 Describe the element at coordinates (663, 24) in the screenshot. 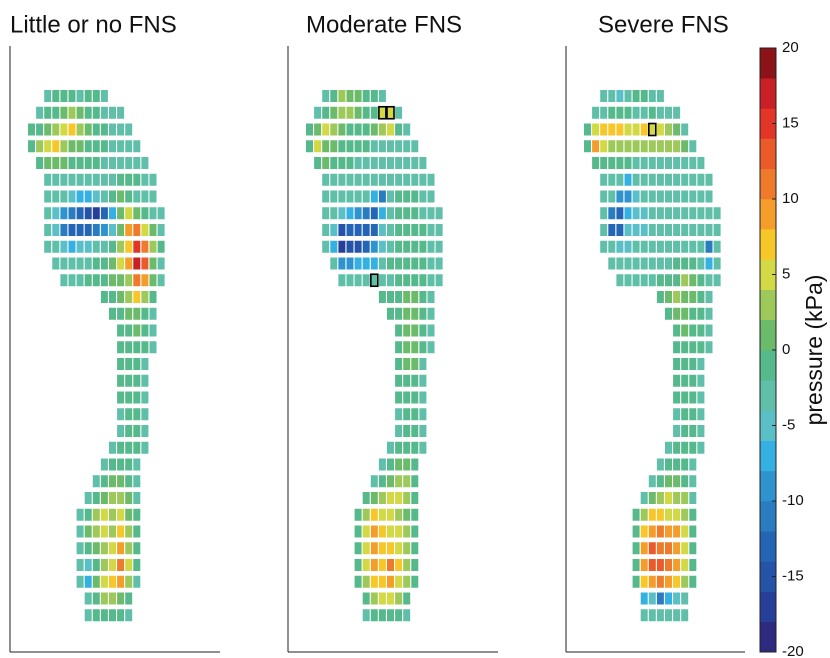

I see `panel-title: Severe FNS` at that location.